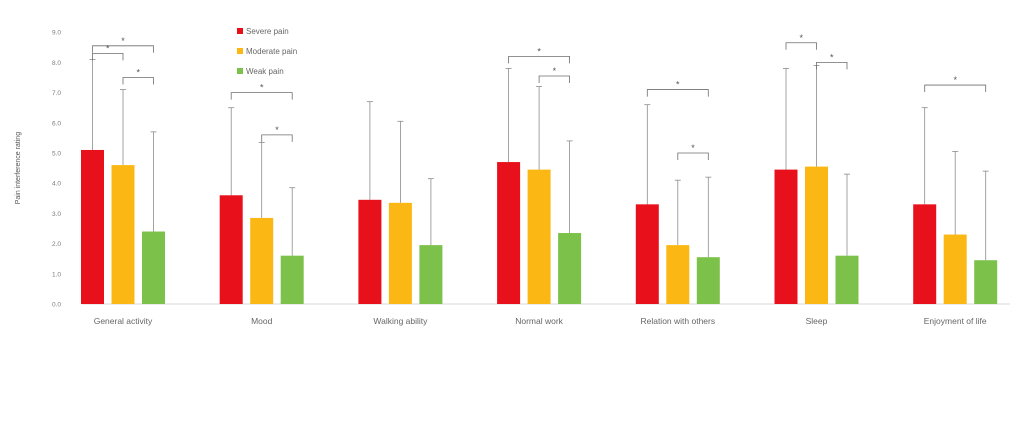  What do you see at coordinates (400, 321) in the screenshot?
I see `category-label: Walking ability` at bounding box center [400, 321].